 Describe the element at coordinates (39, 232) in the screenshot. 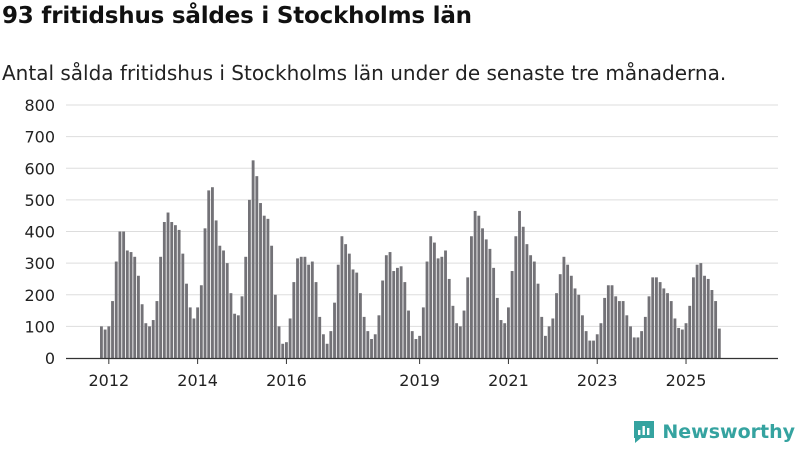

I see `y-axis-ticks: 0 100 200 300 400 500 600 700 800` at that location.